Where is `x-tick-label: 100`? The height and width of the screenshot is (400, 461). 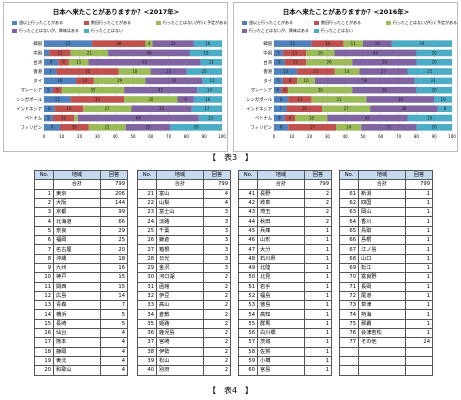 x-tick-label: 100 is located at coordinates (452, 136).